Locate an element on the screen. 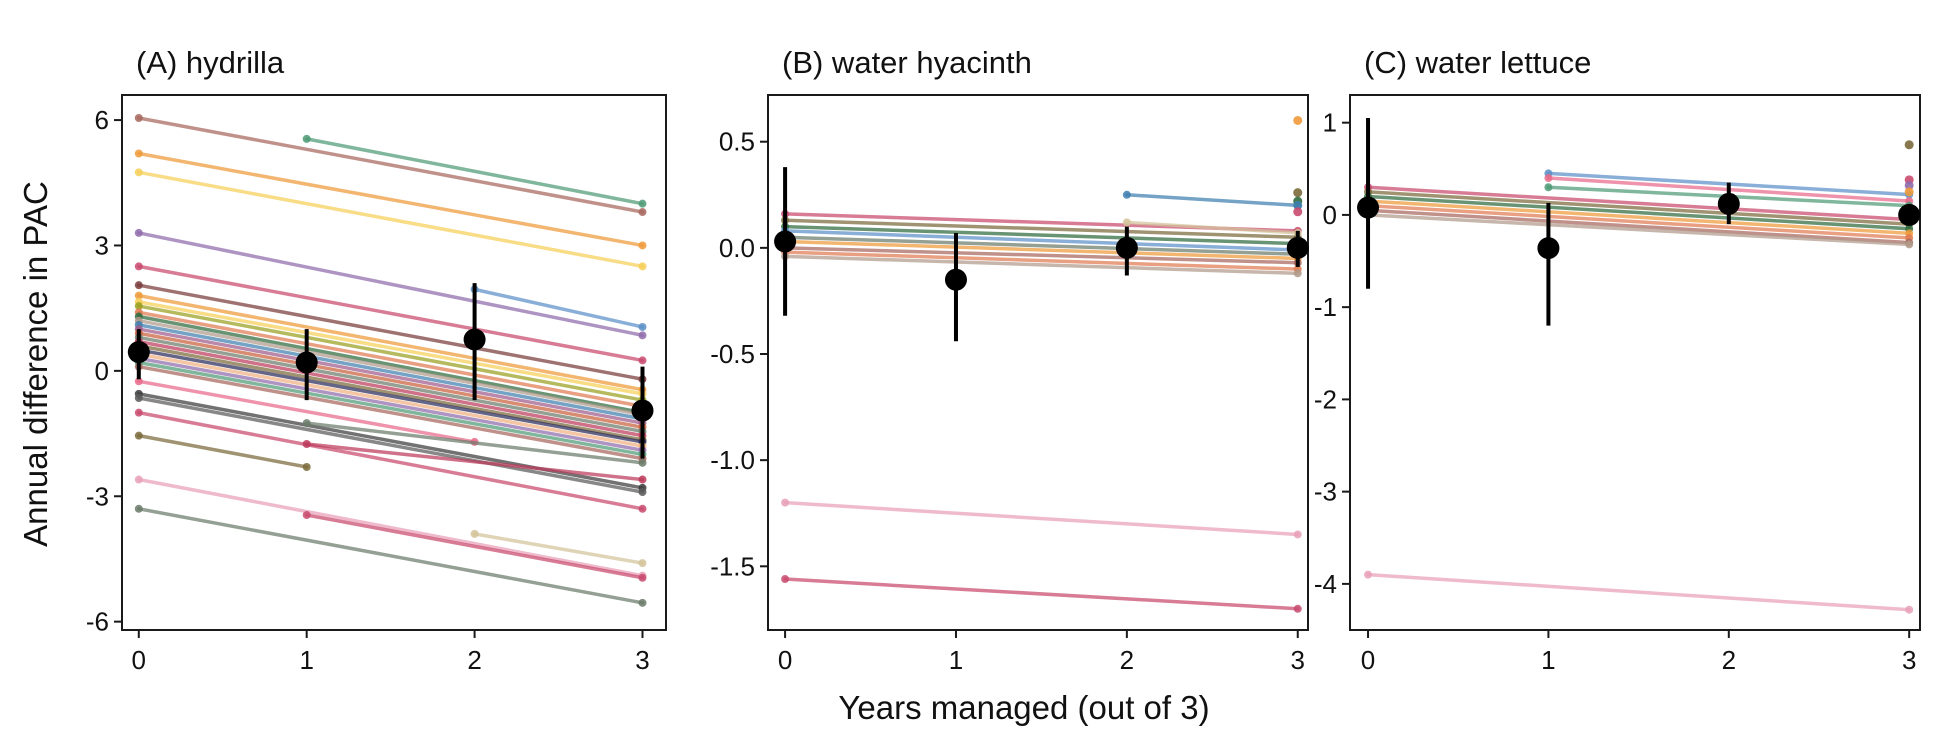 The image size is (1950, 755). y-axis-title: Annual difference in PAC is located at coordinates (35, 364).